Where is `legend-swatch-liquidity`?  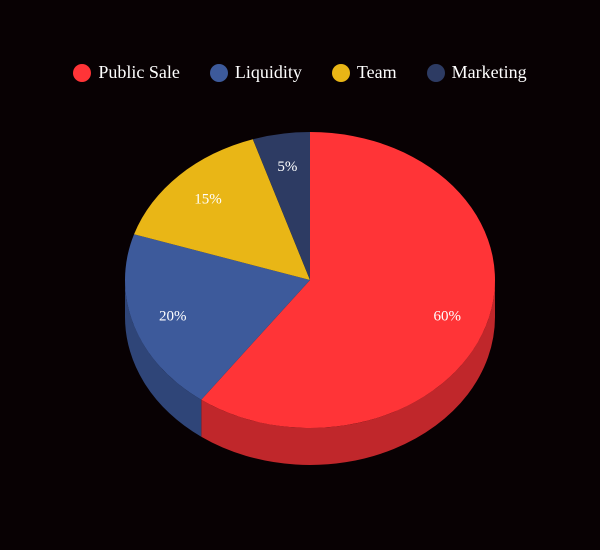 legend-swatch-liquidity is located at coordinates (218, 72).